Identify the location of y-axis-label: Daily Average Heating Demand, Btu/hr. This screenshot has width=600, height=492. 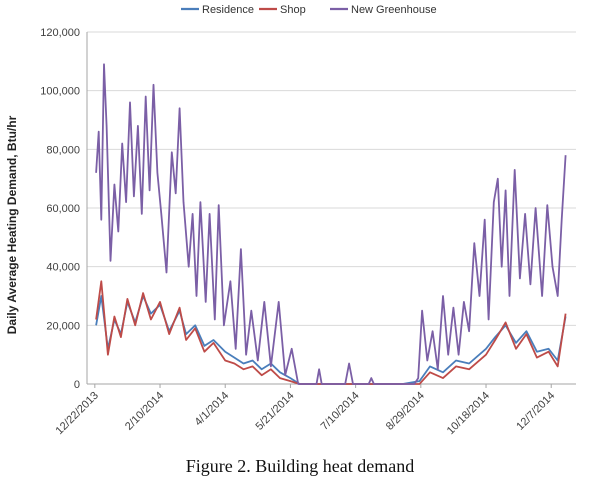
(12, 224).